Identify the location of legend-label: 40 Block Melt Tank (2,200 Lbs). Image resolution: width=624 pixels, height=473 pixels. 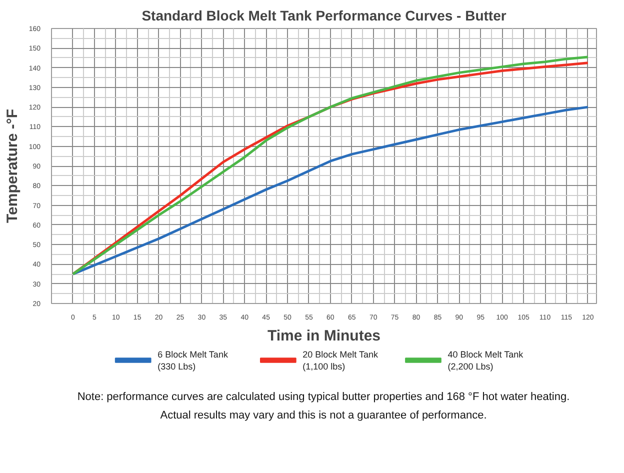
(486, 360).